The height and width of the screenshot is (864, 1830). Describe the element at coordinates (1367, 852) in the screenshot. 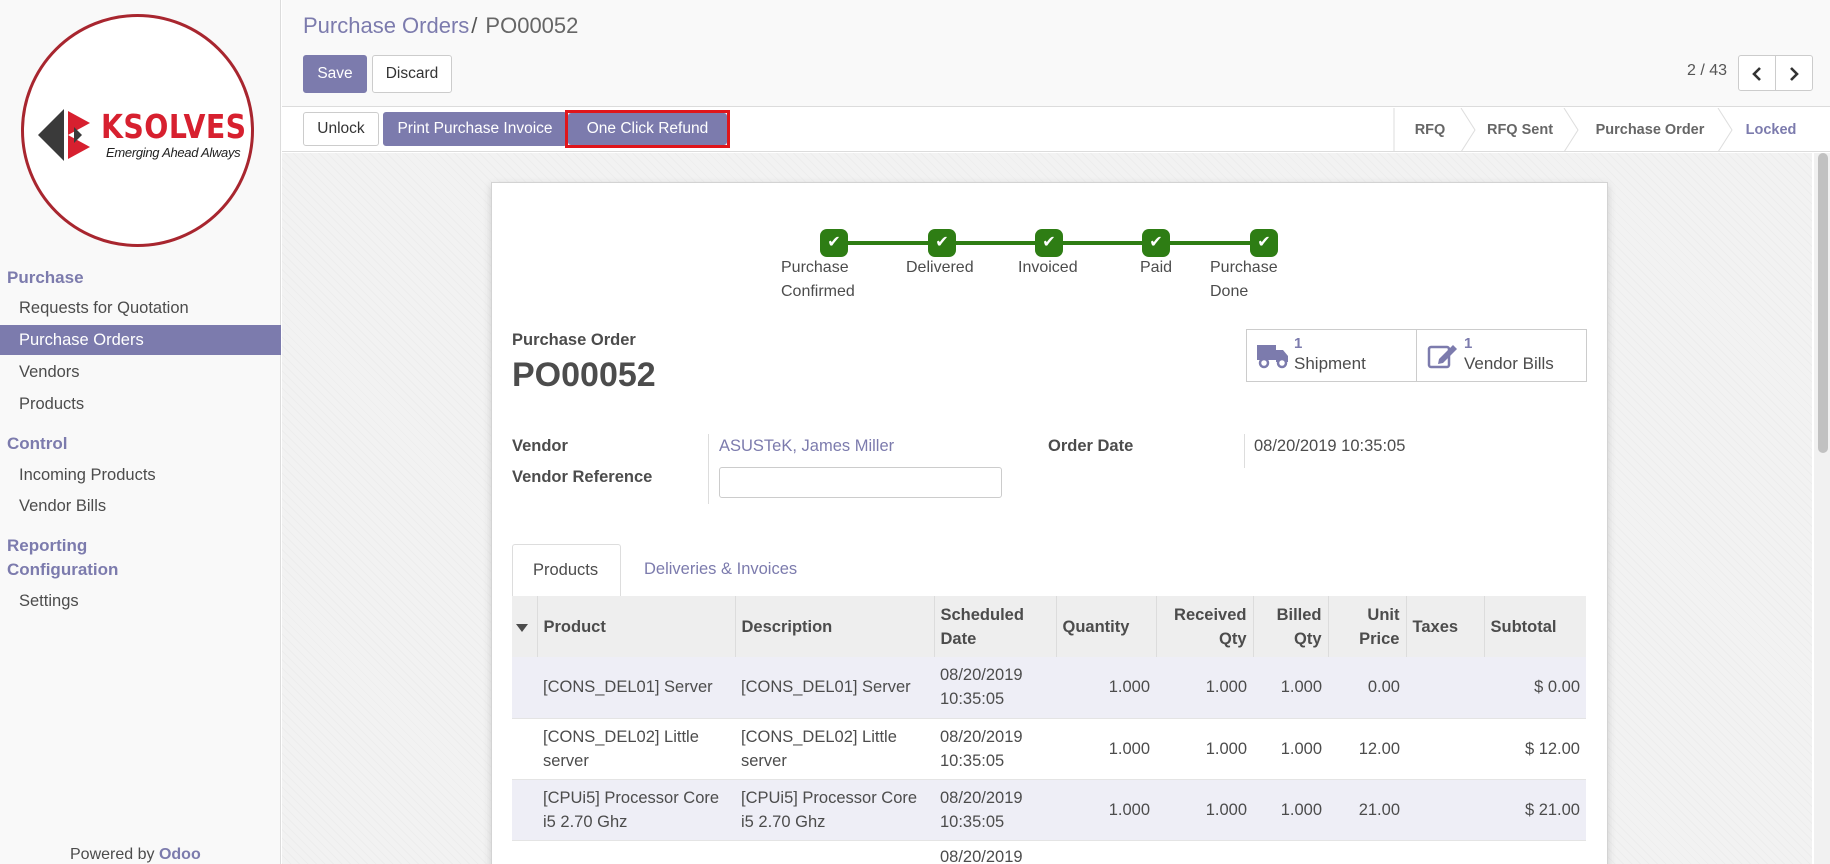

I see `cell-unit-price` at that location.